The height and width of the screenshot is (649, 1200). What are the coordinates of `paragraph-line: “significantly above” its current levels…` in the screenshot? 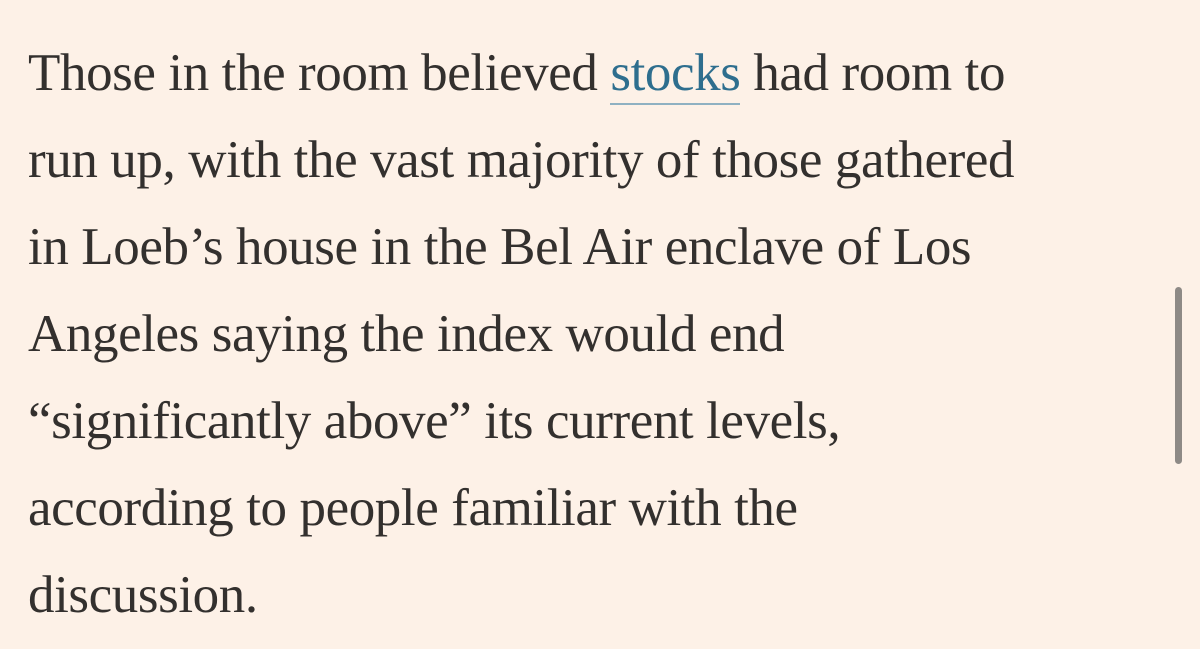 It's located at (434, 421).